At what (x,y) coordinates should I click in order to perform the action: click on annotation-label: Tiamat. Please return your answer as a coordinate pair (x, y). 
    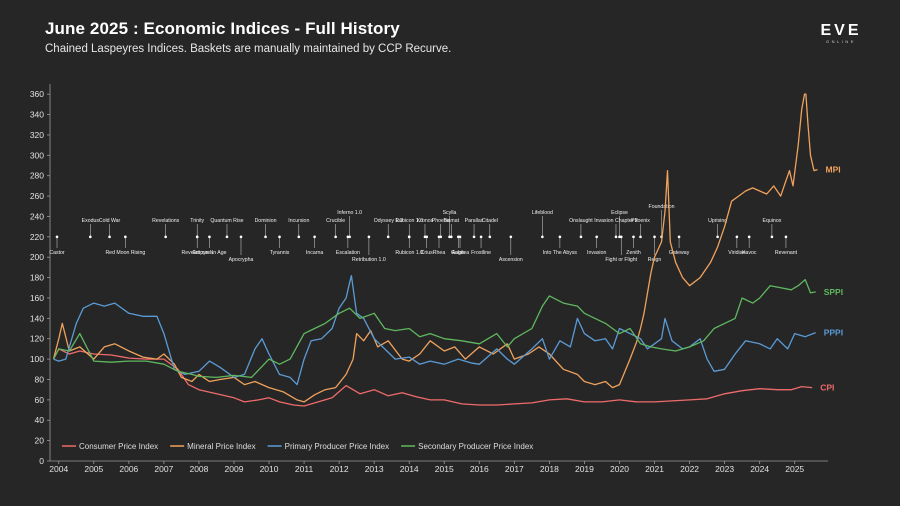
    Looking at the image, I should click on (451, 221).